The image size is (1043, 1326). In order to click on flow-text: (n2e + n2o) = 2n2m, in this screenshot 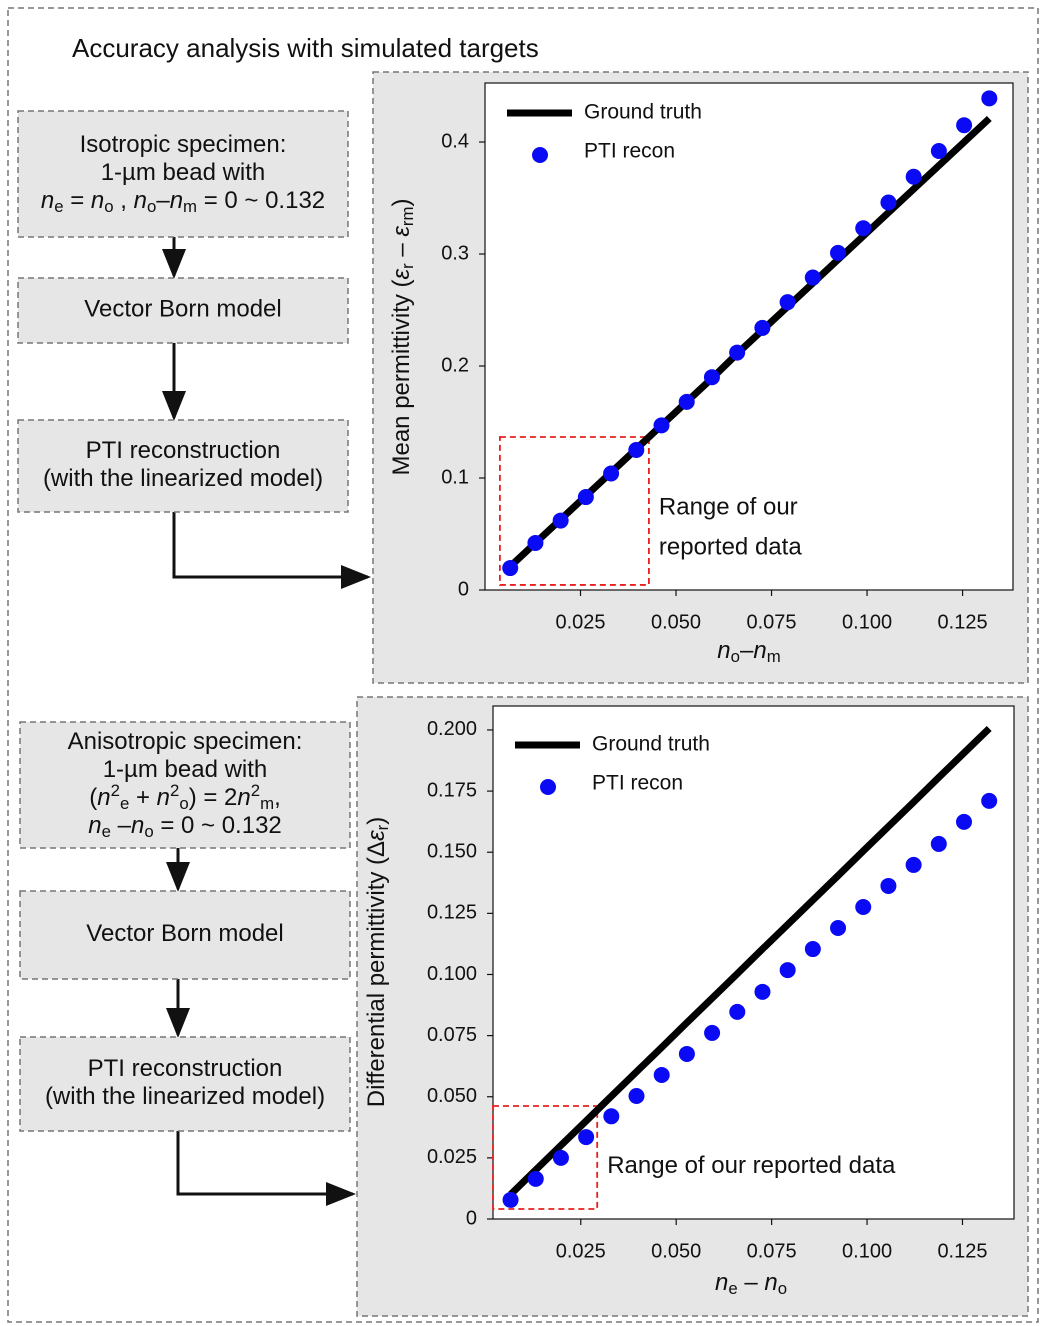, I will do `click(185, 797)`.